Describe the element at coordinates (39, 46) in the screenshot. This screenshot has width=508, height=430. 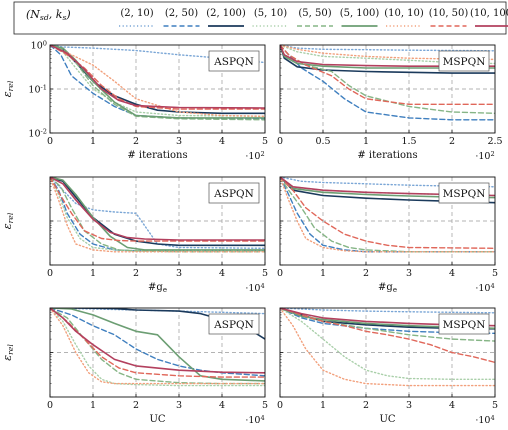
I see `panel-top-left-ytick-label: 100​` at that location.